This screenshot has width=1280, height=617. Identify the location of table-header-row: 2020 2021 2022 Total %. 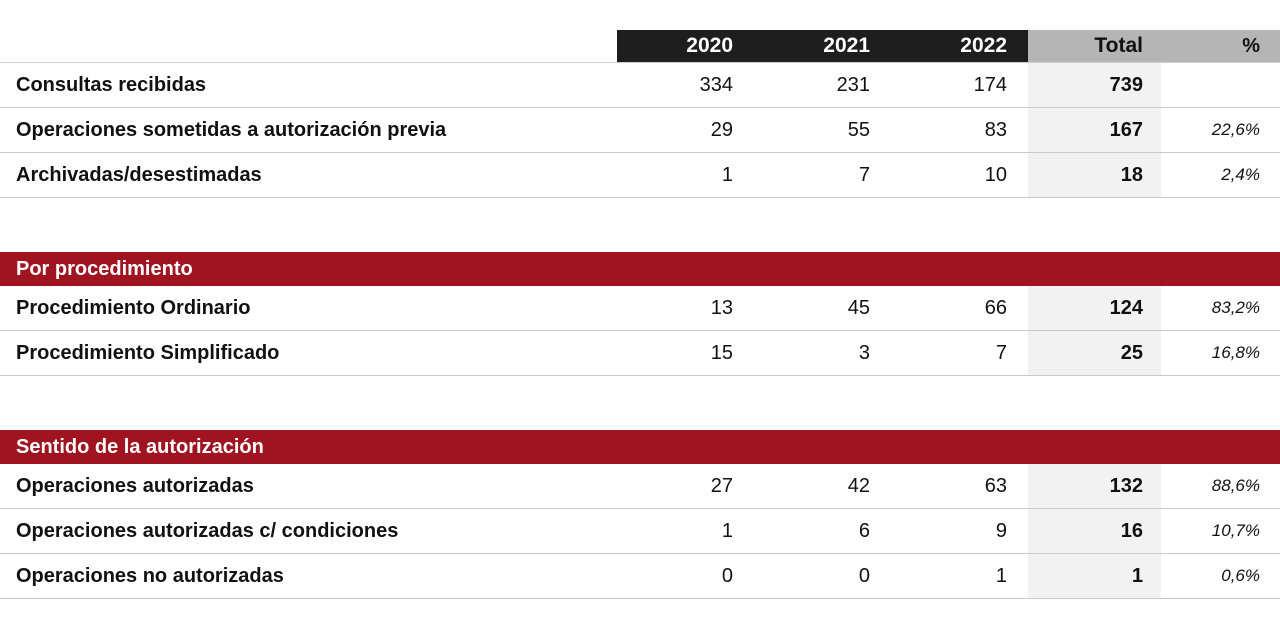
(640, 46).